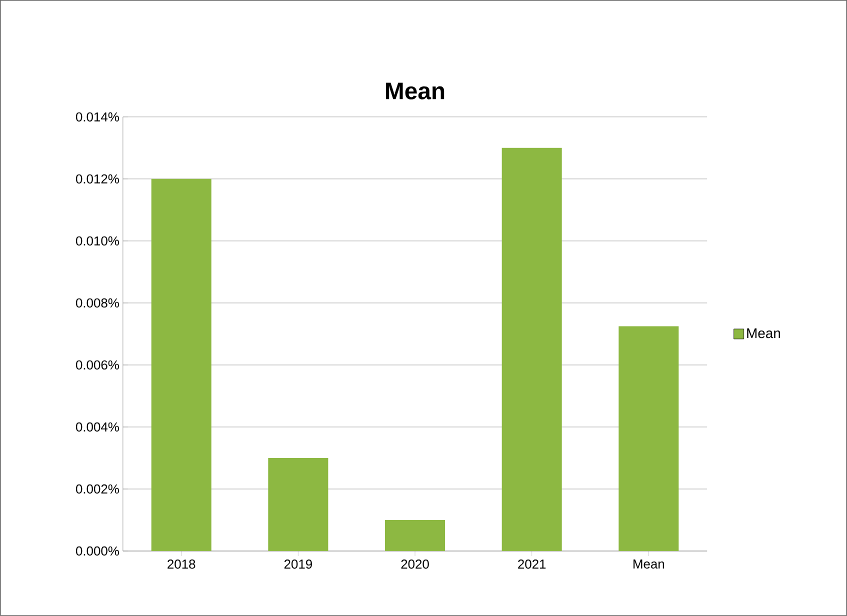  What do you see at coordinates (97, 117) in the screenshot?
I see `y-tick-label: 0.014%` at bounding box center [97, 117].